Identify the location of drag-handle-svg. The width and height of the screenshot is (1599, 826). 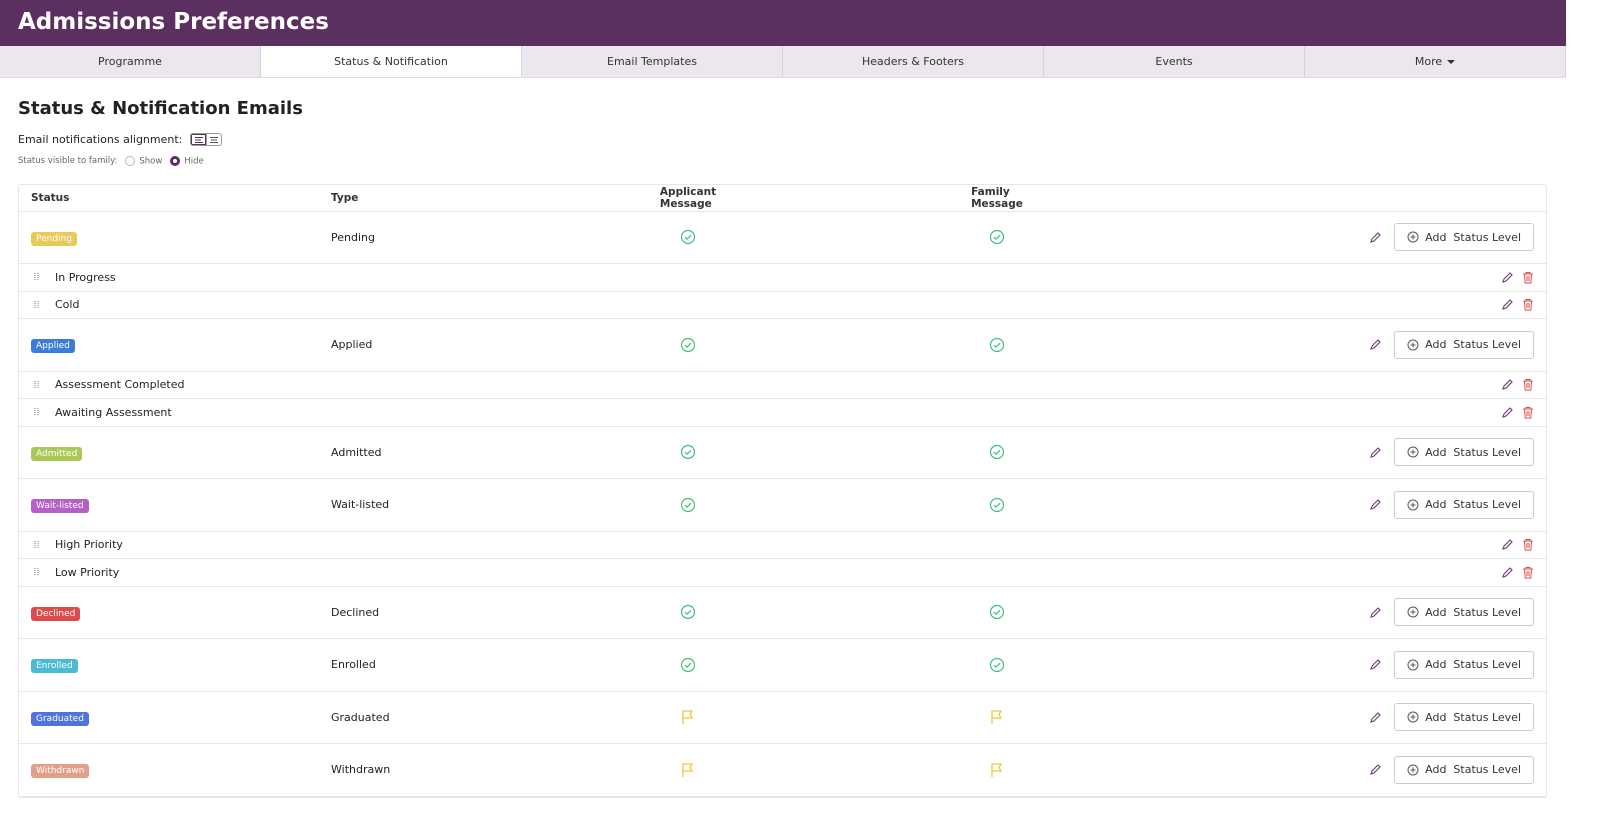
(36, 304).